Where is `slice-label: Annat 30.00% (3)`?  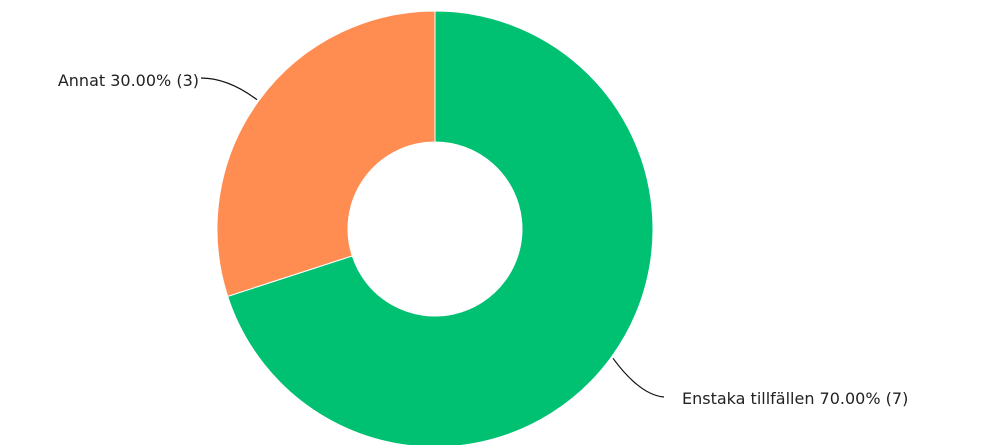
slice-label: Annat 30.00% (3) is located at coordinates (128, 80).